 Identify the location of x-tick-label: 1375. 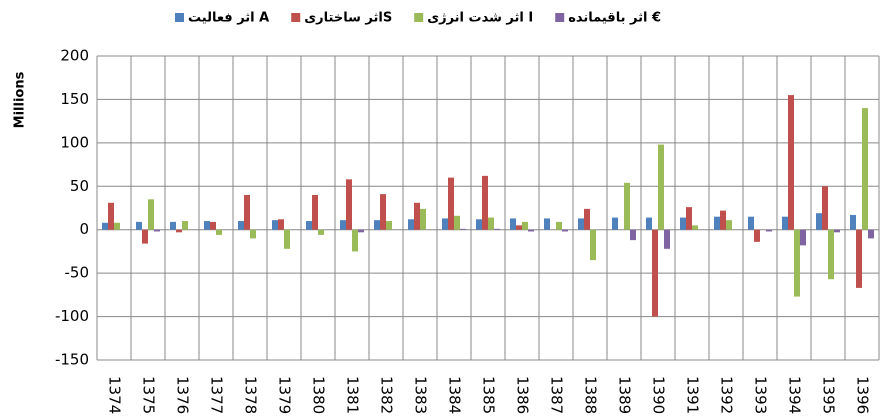
(149, 395).